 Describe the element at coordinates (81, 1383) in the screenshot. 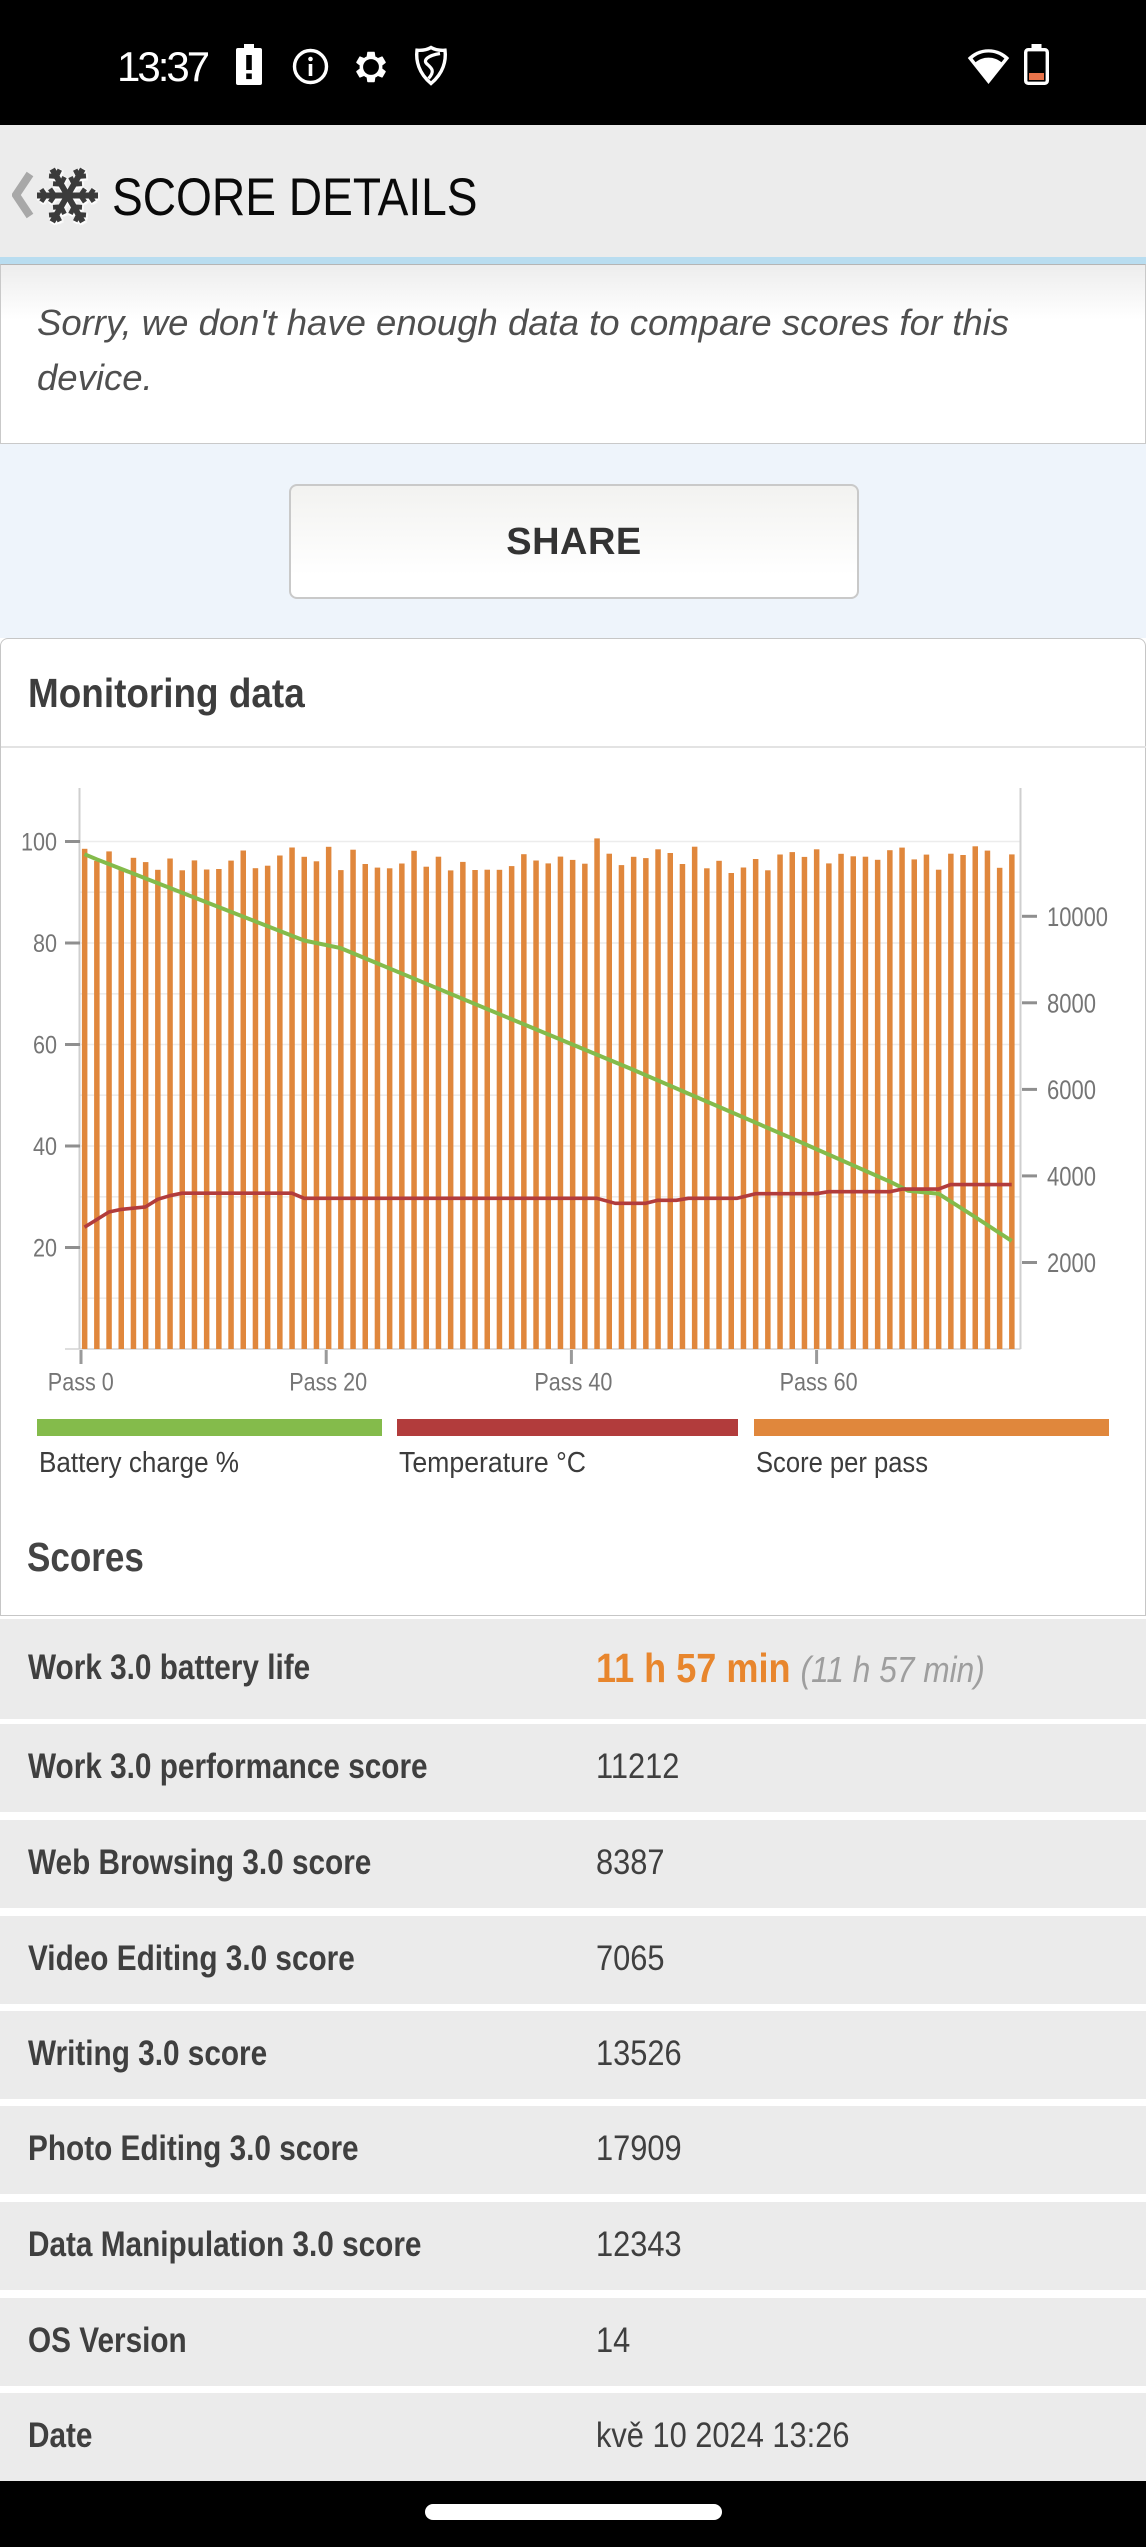

I see `svg-text: Pass 0` at that location.